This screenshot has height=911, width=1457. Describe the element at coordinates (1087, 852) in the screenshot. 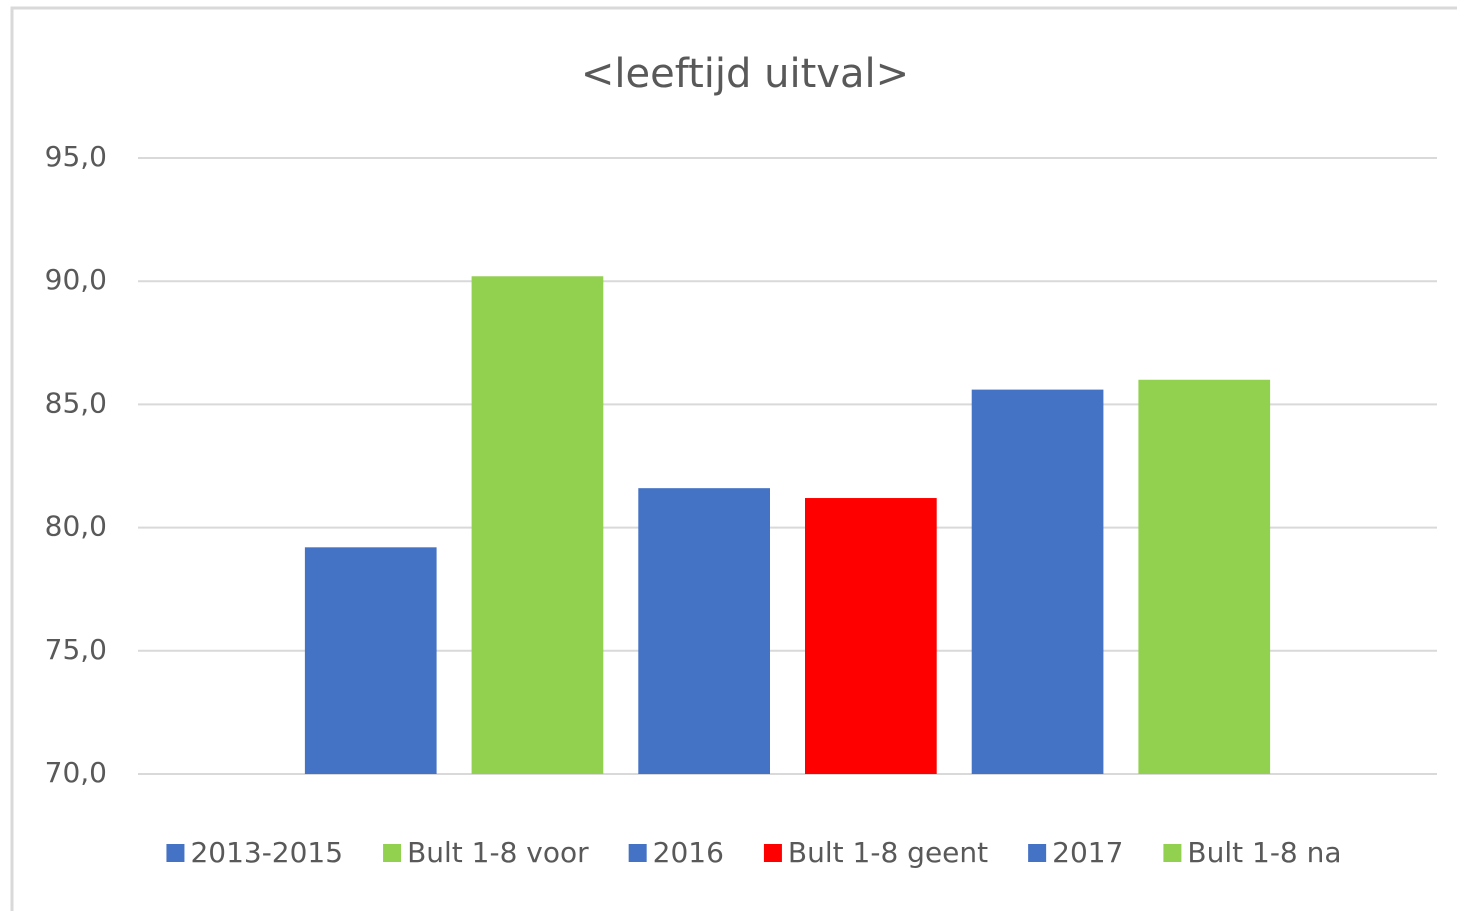

I see `legend-label: 2017` at that location.